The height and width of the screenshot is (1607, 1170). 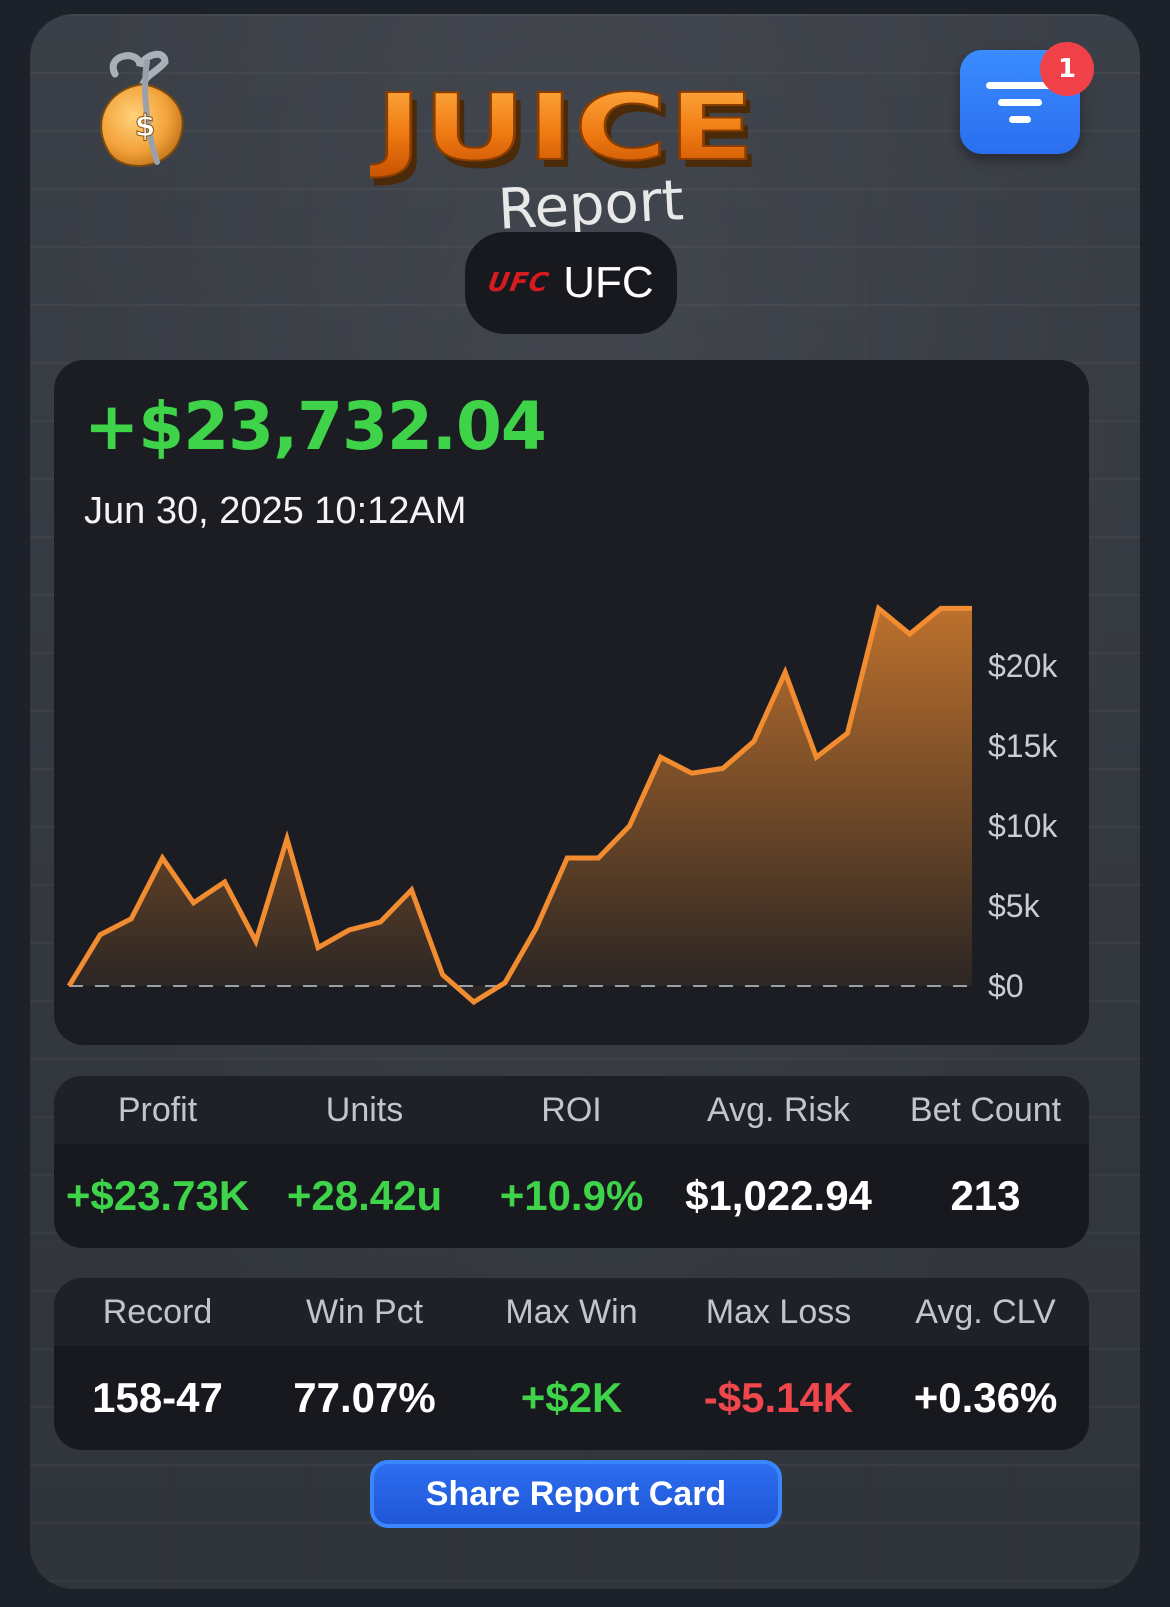 I want to click on logo-report: Report, so click(x=591, y=201).